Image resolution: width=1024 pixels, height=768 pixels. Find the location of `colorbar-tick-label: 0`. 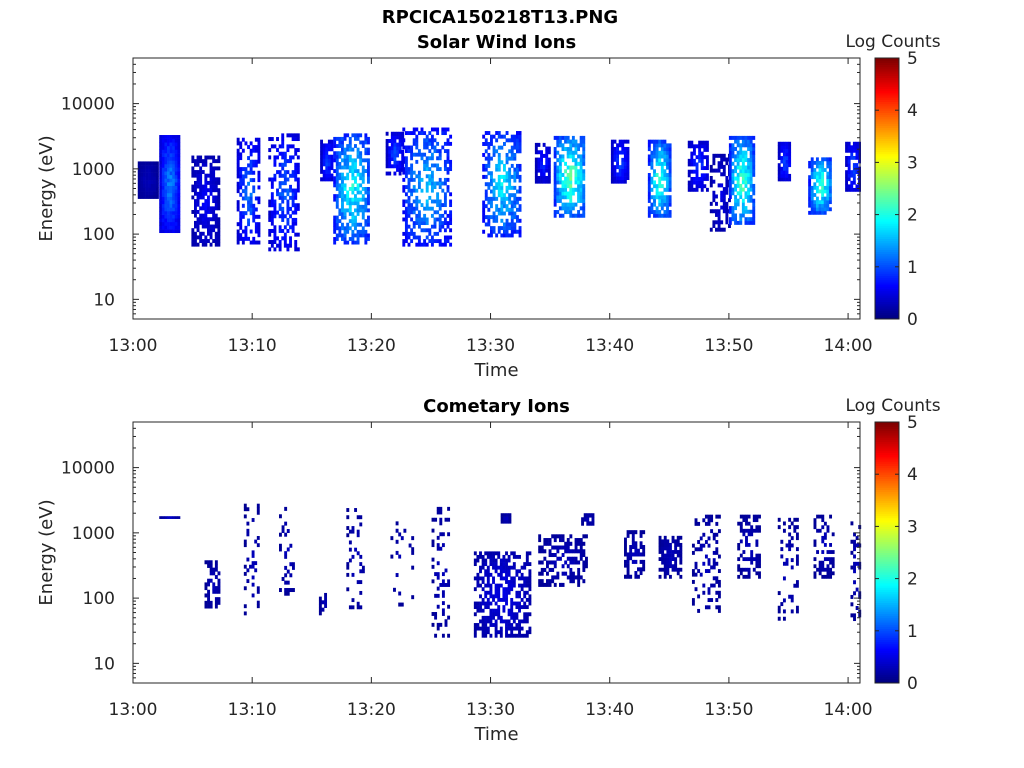

colorbar-tick-label: 0 is located at coordinates (912, 320).